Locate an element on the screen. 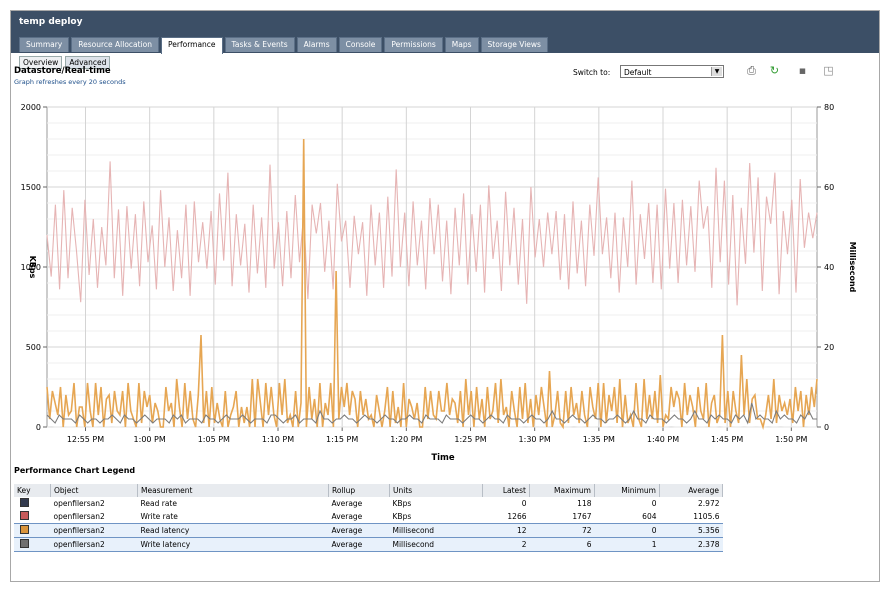  x-tick-label: 1:45 PM is located at coordinates (727, 439).